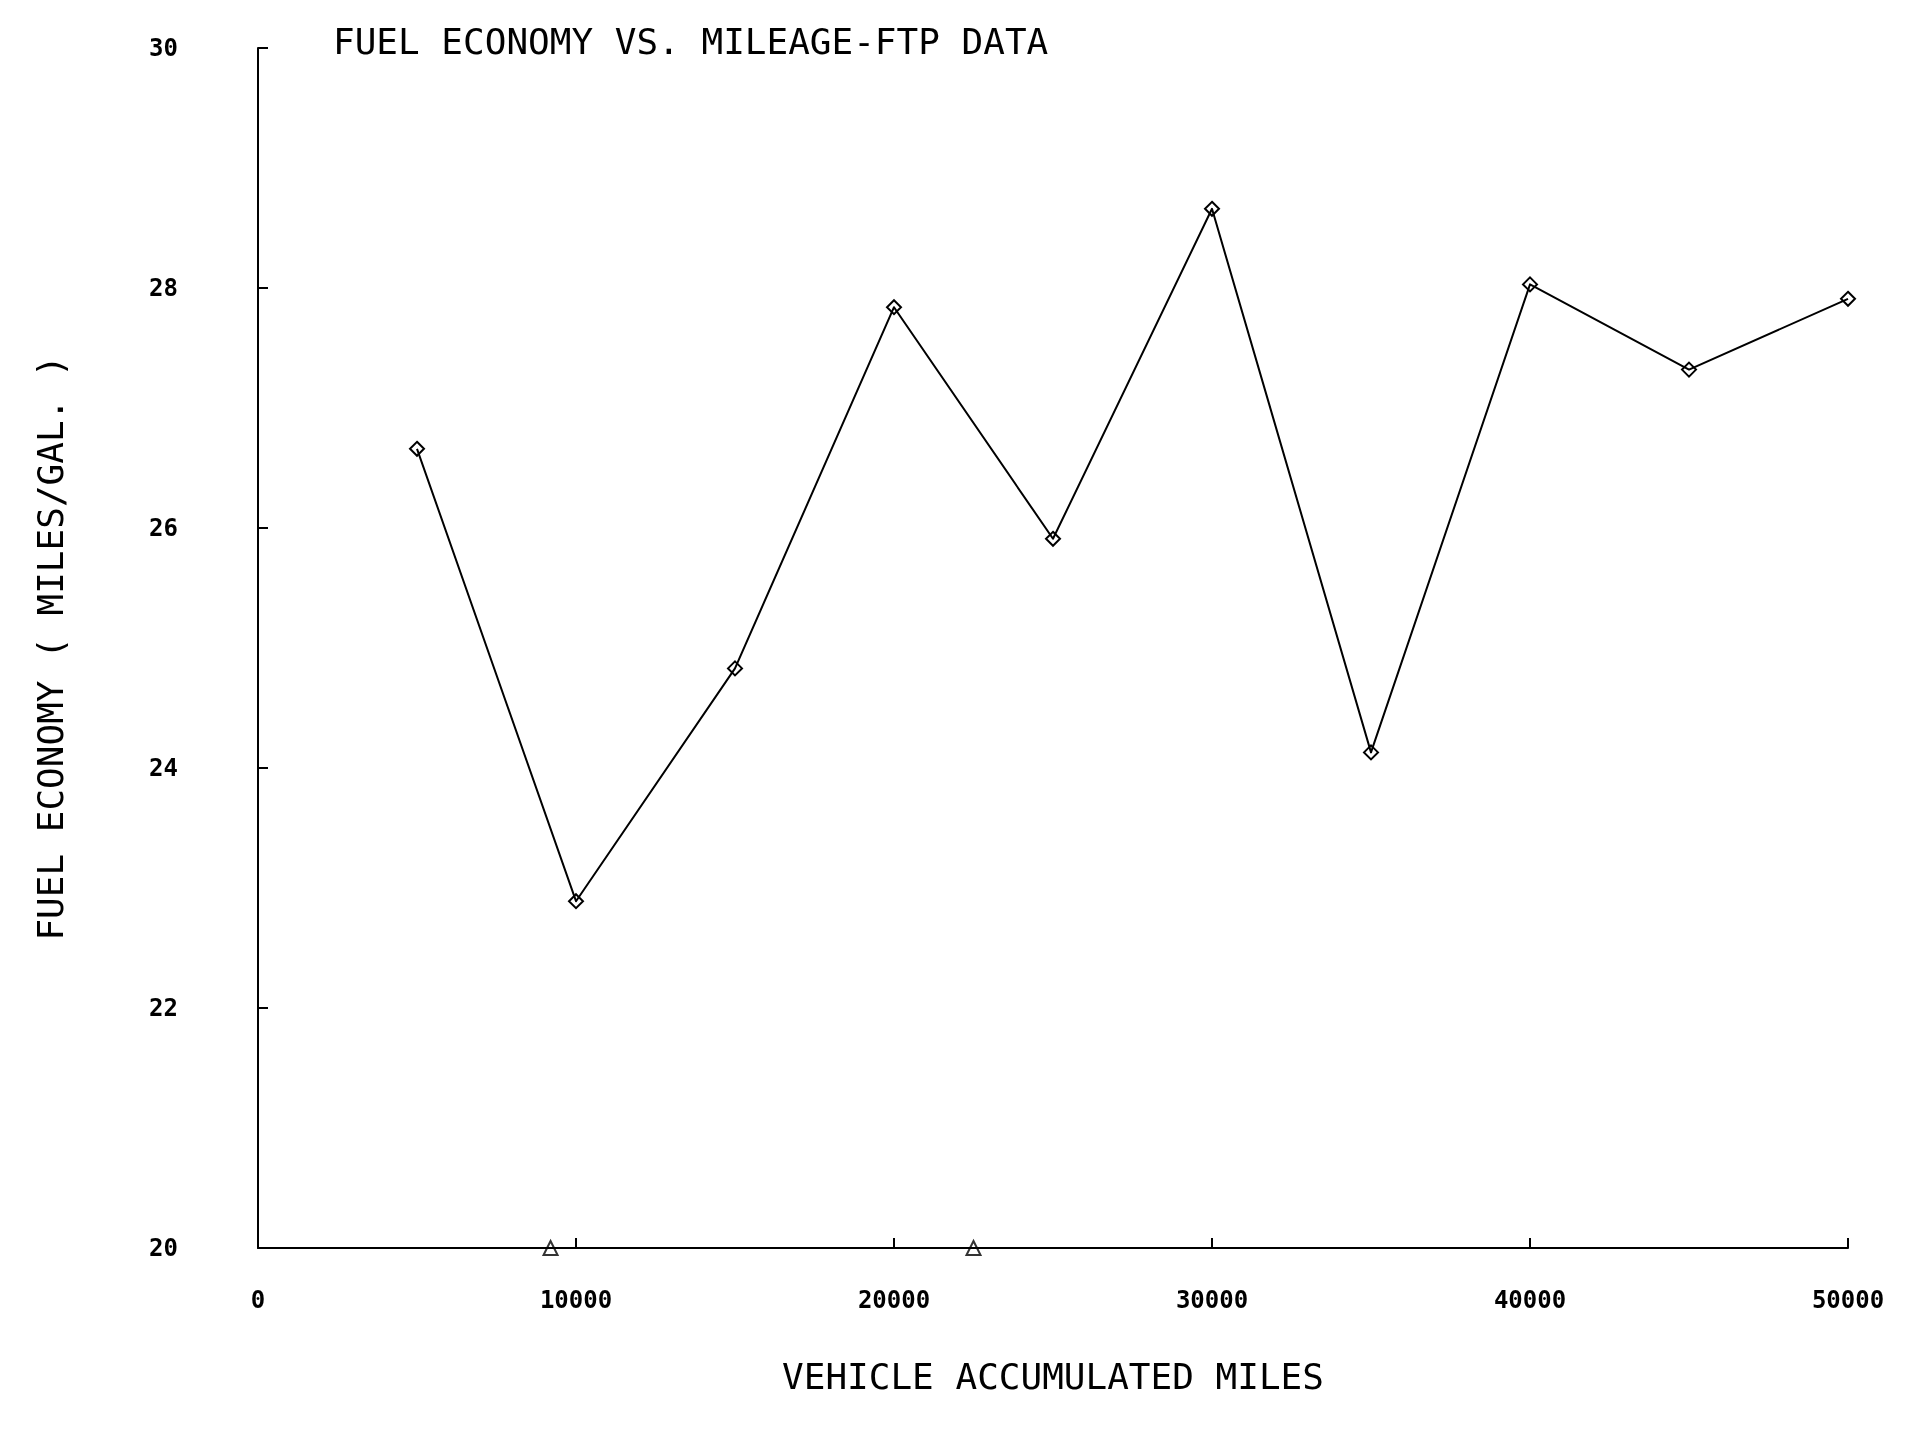 This screenshot has height=1455, width=1918. What do you see at coordinates (1530, 1300) in the screenshot?
I see `x-tick-label: 40000` at bounding box center [1530, 1300].